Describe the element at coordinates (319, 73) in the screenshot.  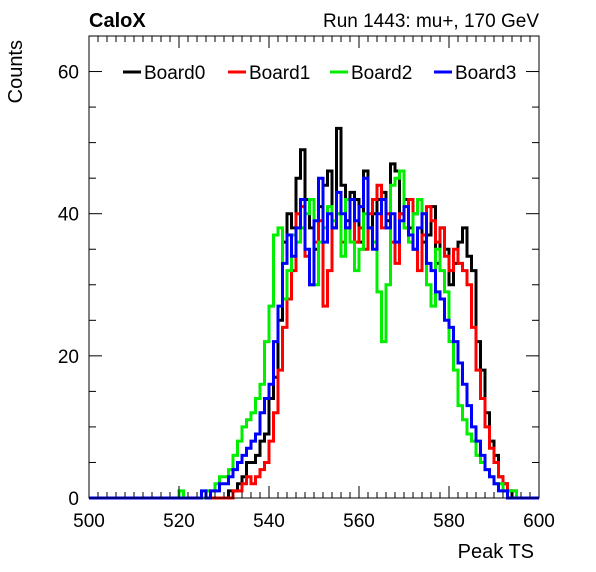
I see `legend: Board0 Board1 Board2 Board3` at that location.